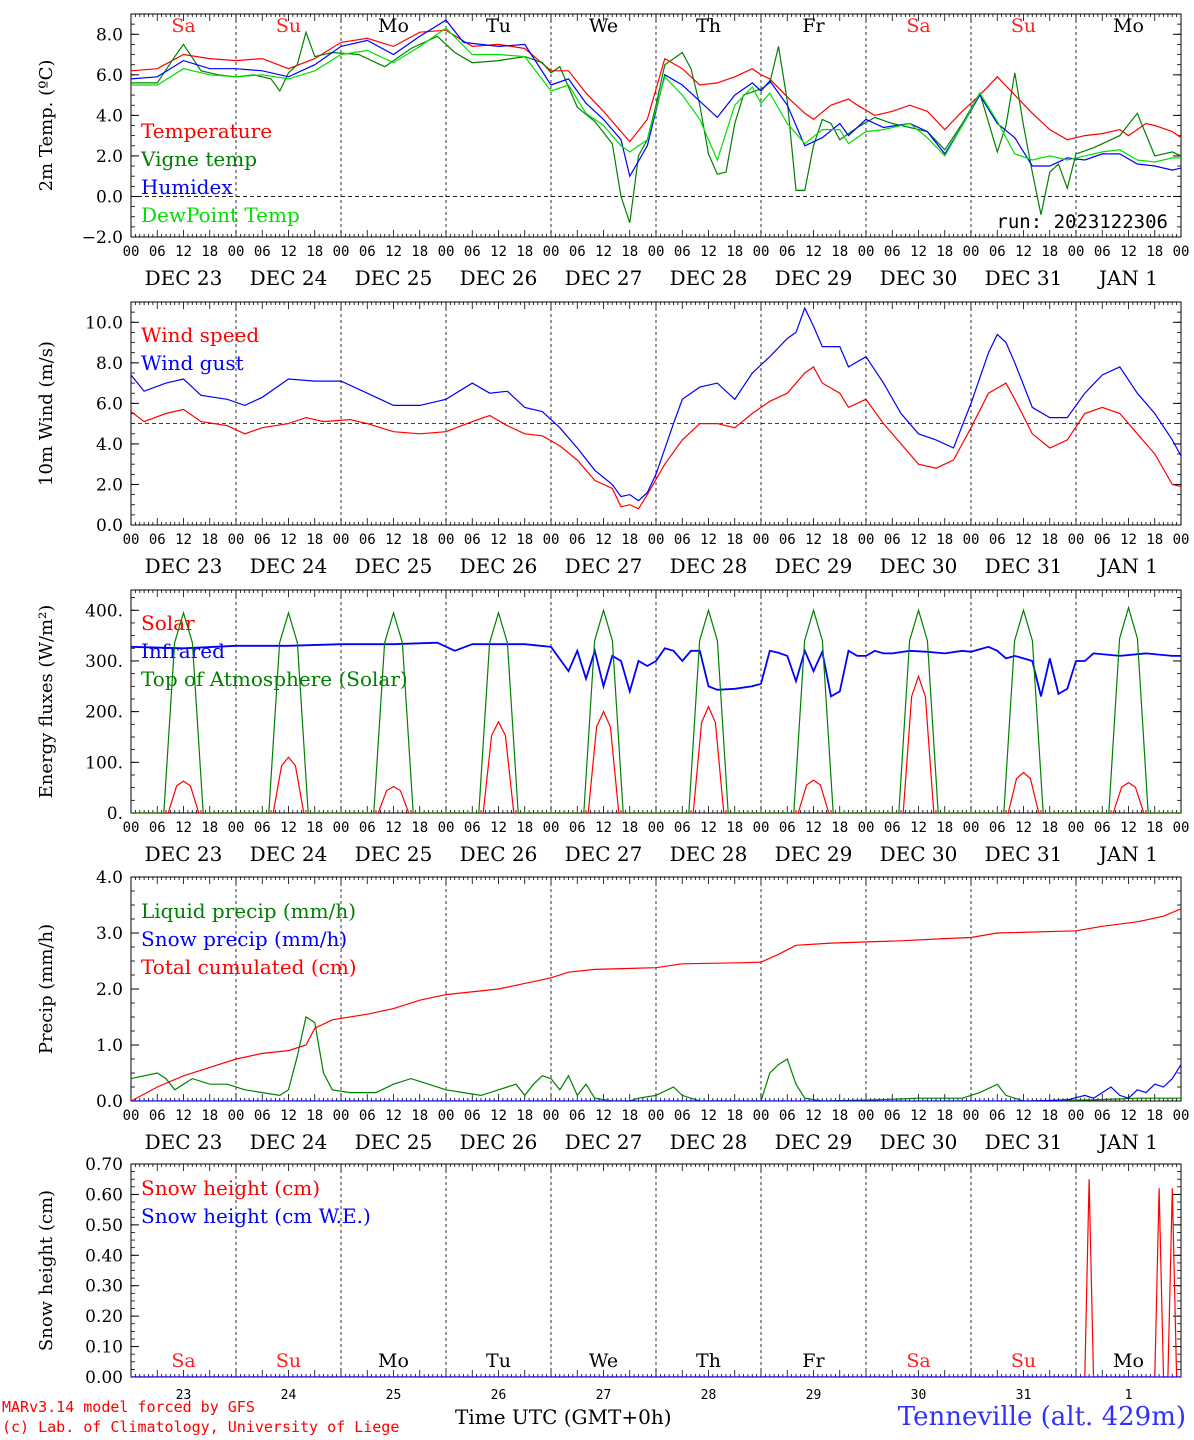 Image resolution: width=1194 pixels, height=1440 pixels. What do you see at coordinates (656, 1004) in the screenshot?
I see `series-line-total-cumulated-cm-` at bounding box center [656, 1004].